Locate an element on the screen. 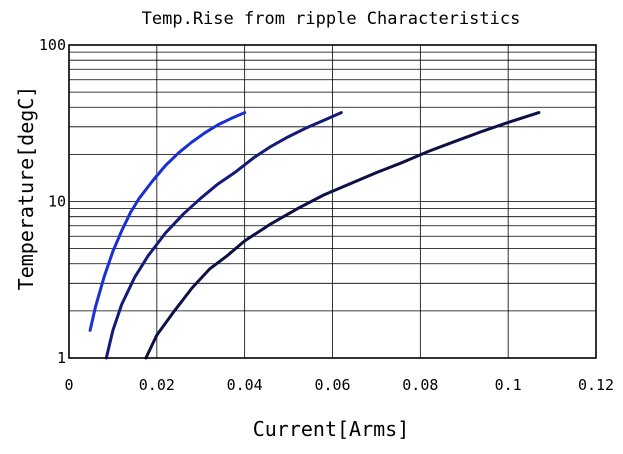 The height and width of the screenshot is (454, 623). x-tick-label: 0.02 is located at coordinates (157, 385).